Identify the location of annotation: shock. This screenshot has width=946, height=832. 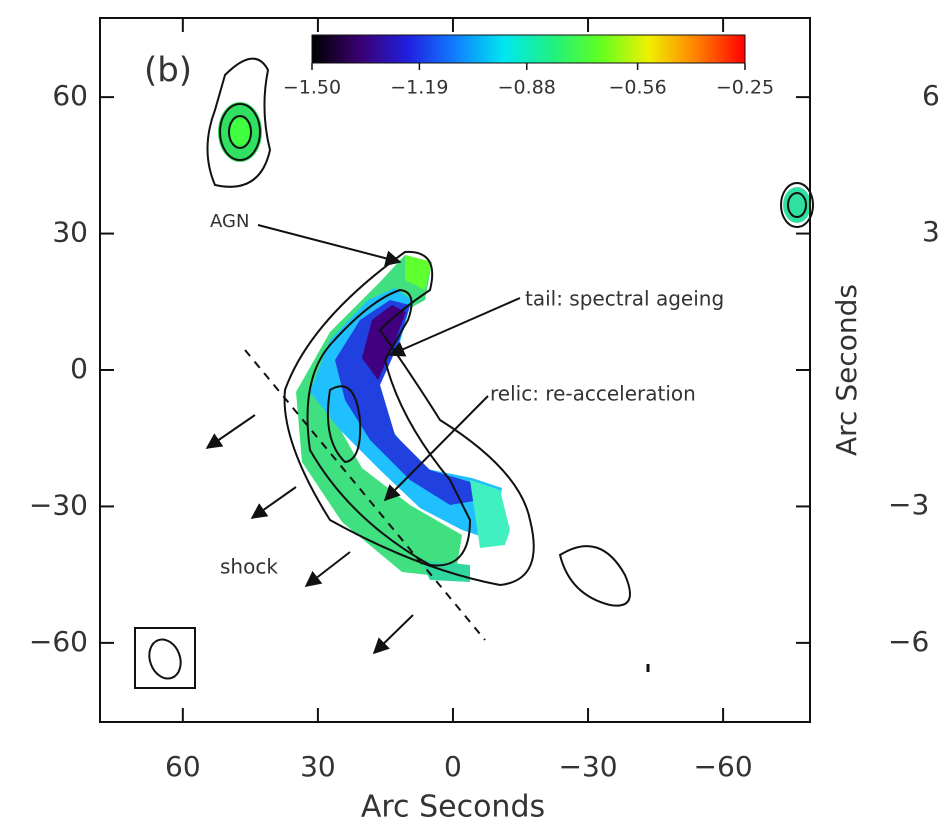
(249, 567).